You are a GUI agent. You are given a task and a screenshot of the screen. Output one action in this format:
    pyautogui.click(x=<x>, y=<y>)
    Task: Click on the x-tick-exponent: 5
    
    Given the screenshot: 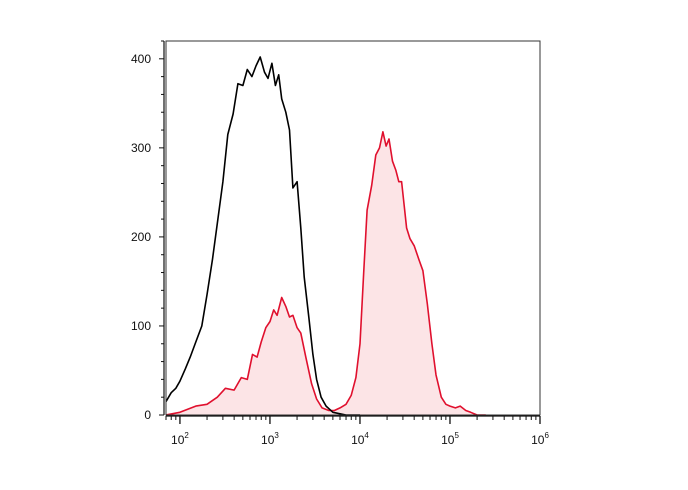 What is the action you would take?
    pyautogui.click(x=456, y=435)
    